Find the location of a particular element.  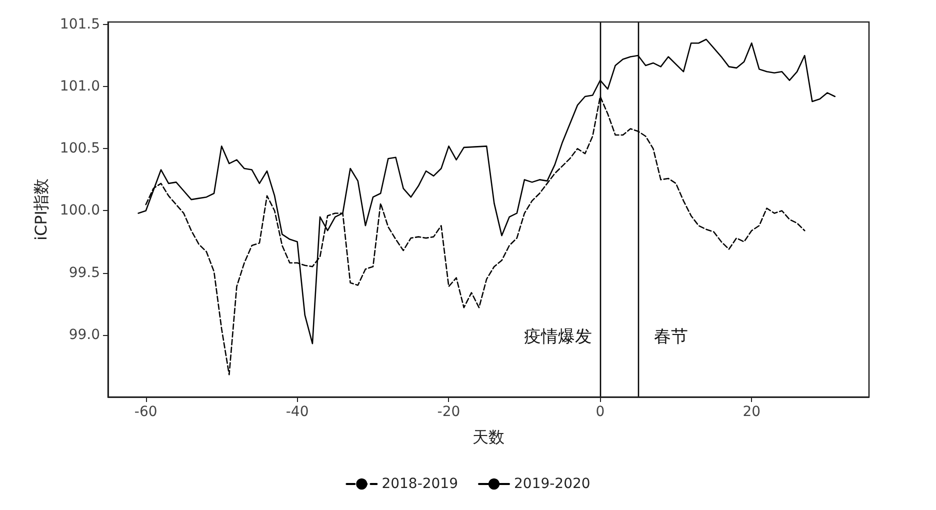

y-tick-label: 101.0 is located at coordinates (80, 86).